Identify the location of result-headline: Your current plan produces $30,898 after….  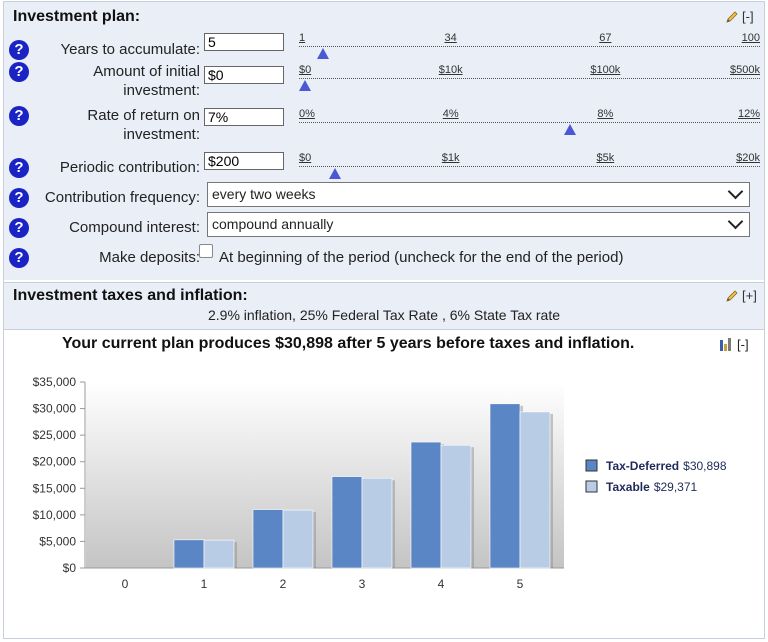
(348, 343).